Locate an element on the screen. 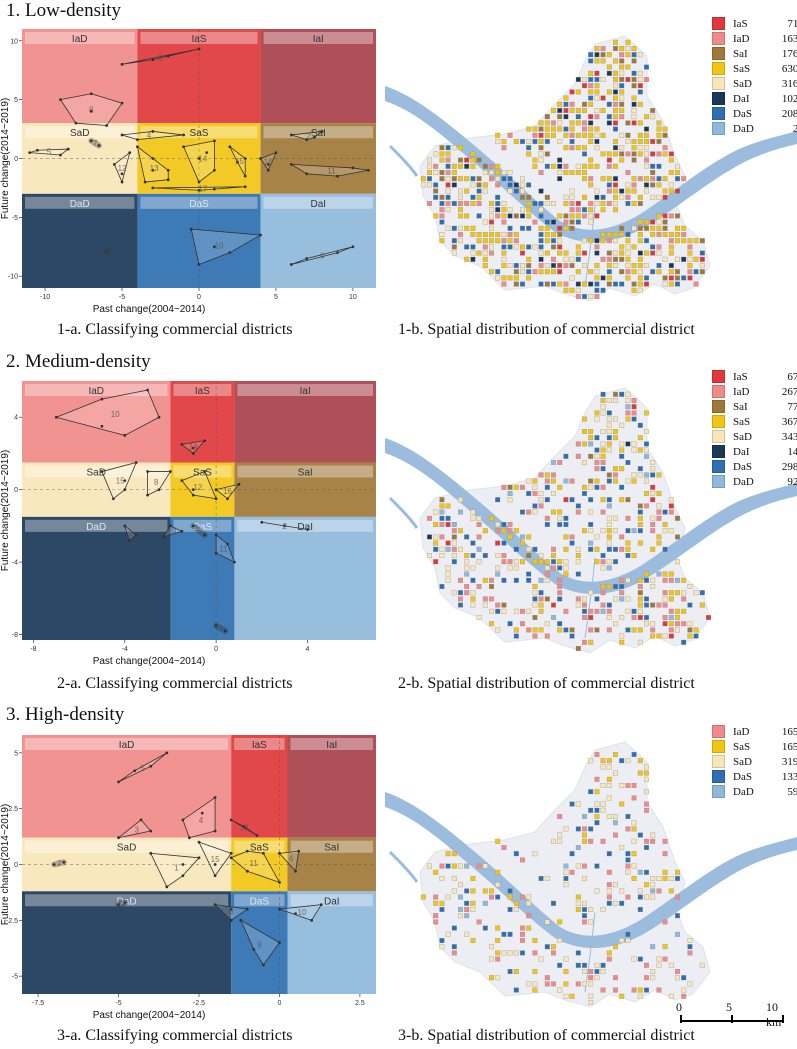  cluster-label: 6 is located at coordinates (322, 256).